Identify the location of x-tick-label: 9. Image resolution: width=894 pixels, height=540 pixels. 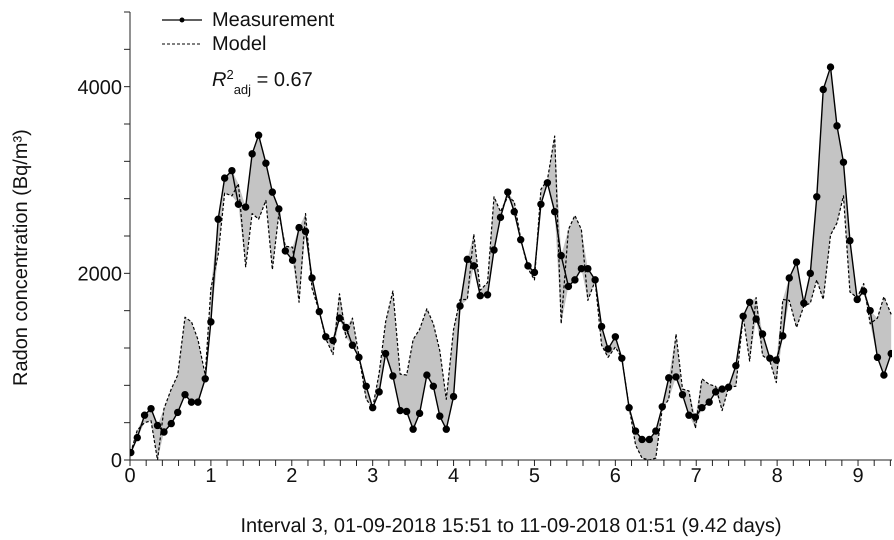
(858, 476).